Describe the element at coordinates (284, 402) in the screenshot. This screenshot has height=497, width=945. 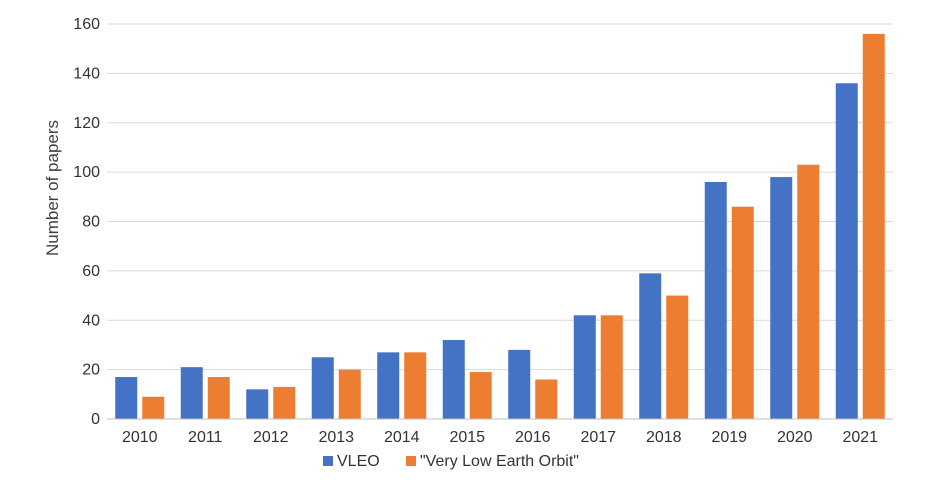
I see `bar-very-low-earth-orbit-2012` at that location.